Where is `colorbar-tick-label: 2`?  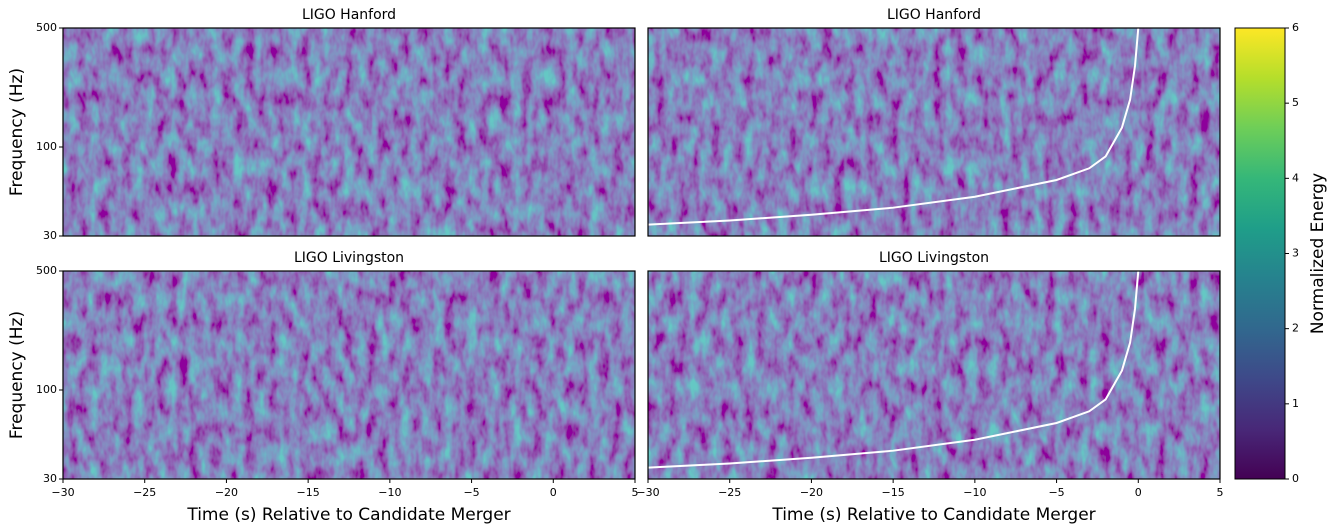 colorbar-tick-label: 2 is located at coordinates (1295, 328).